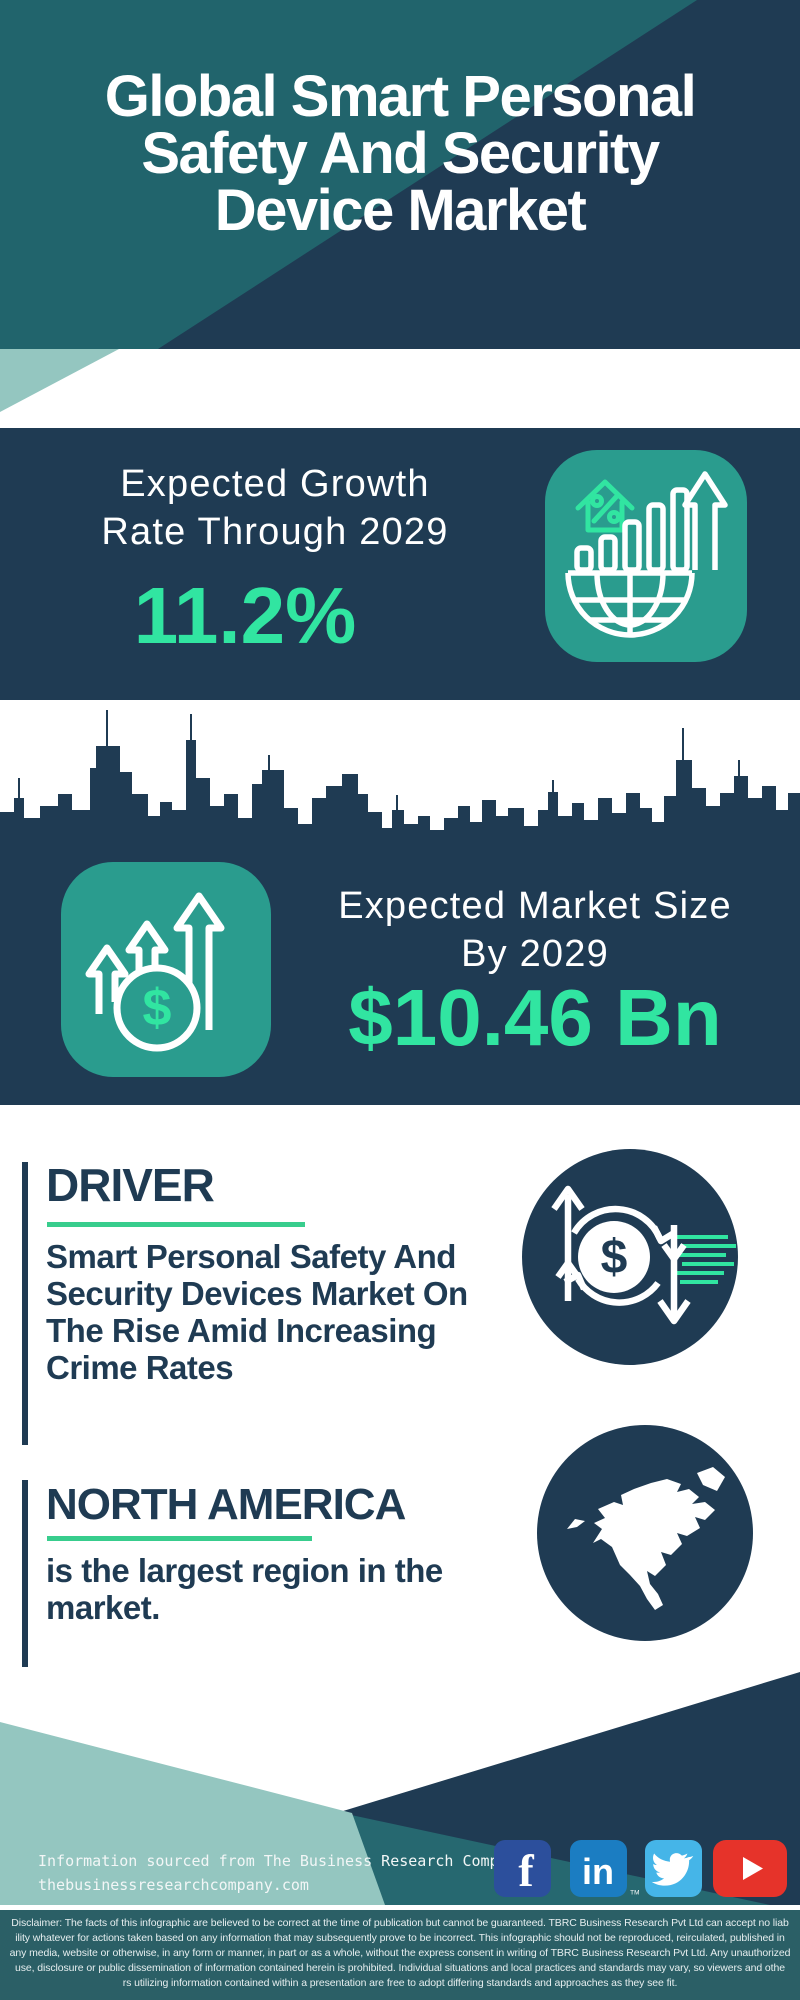 The image size is (800, 2000). I want to click on money-flow-icon: $, so click(630, 1257).